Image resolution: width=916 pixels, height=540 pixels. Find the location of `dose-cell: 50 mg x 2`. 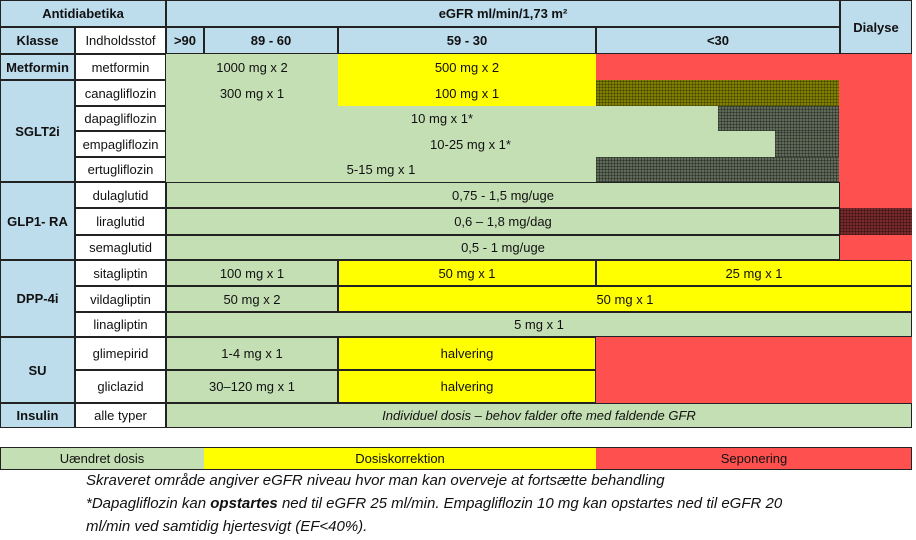

dose-cell: 50 mg x 2 is located at coordinates (252, 299).